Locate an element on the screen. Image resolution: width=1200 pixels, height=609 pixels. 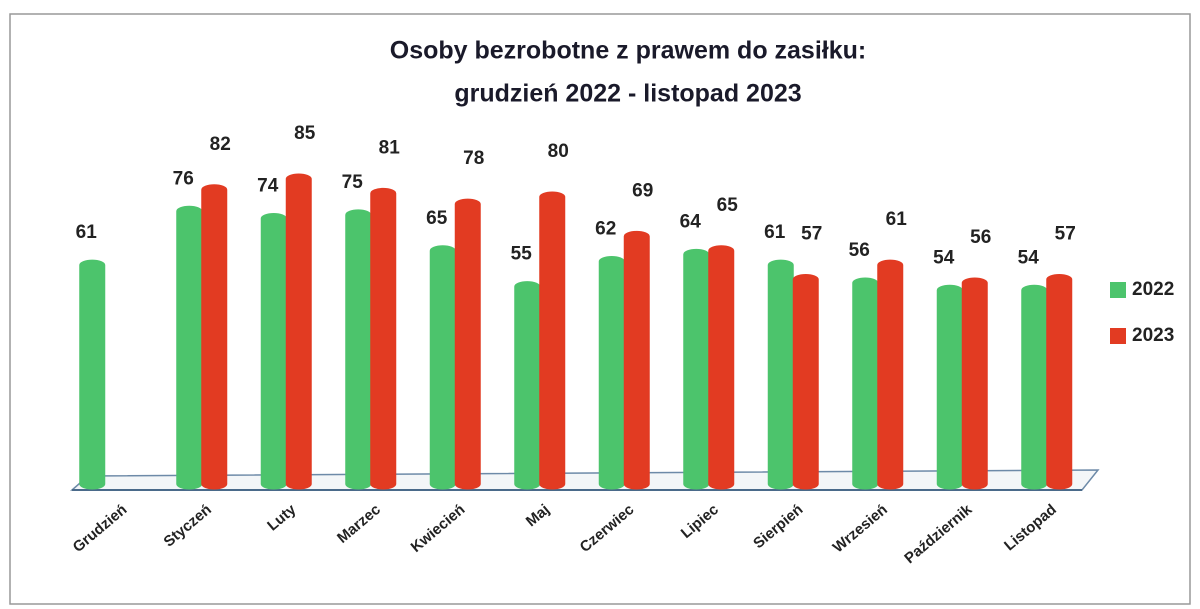
value-label: 64 is located at coordinates (691, 221).